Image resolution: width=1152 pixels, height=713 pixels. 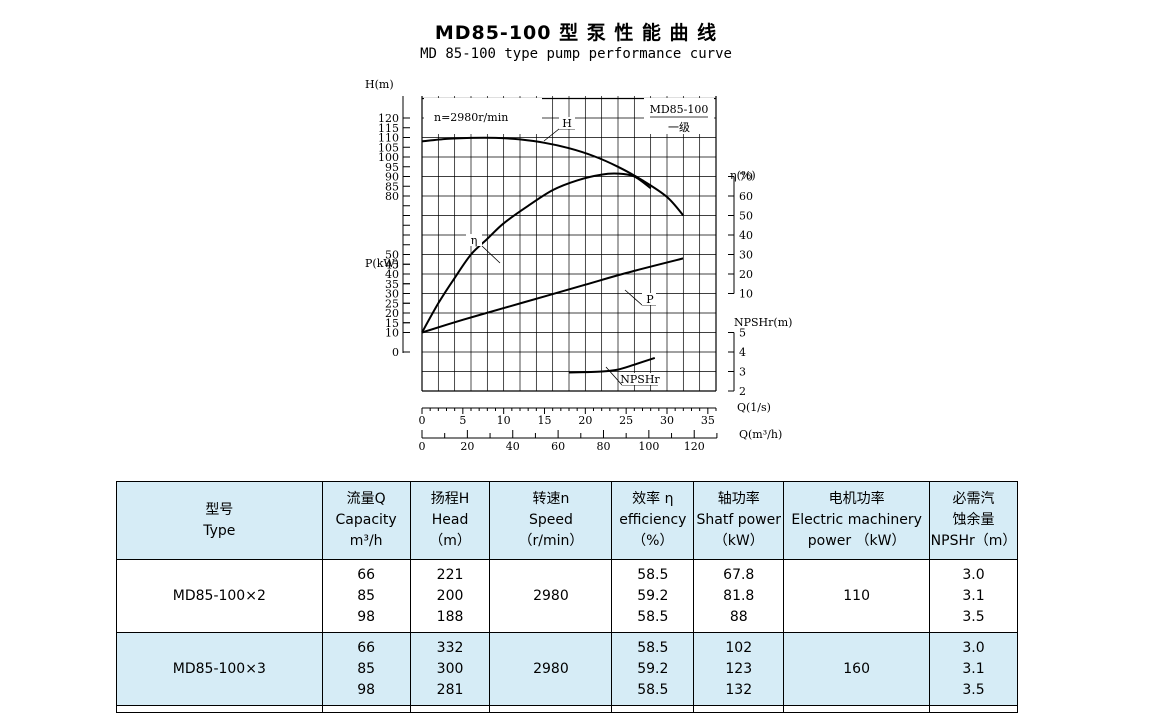 What do you see at coordinates (857, 596) in the screenshot?
I see `cell-motor-power: 110` at bounding box center [857, 596].